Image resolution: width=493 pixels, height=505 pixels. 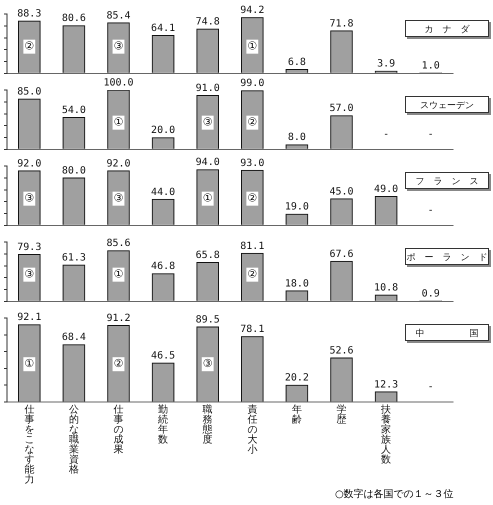 I want to click on x-tick-label: 扶養家族人数, so click(x=386, y=435).